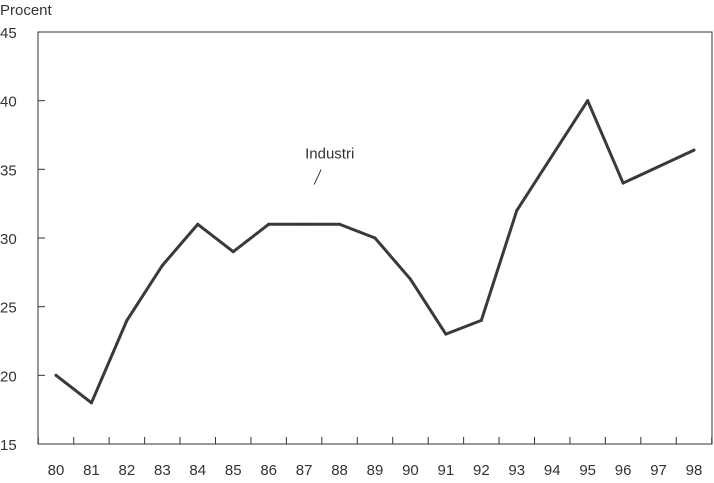 The image size is (714, 483). I want to click on x-tick-label: 83, so click(162, 470).